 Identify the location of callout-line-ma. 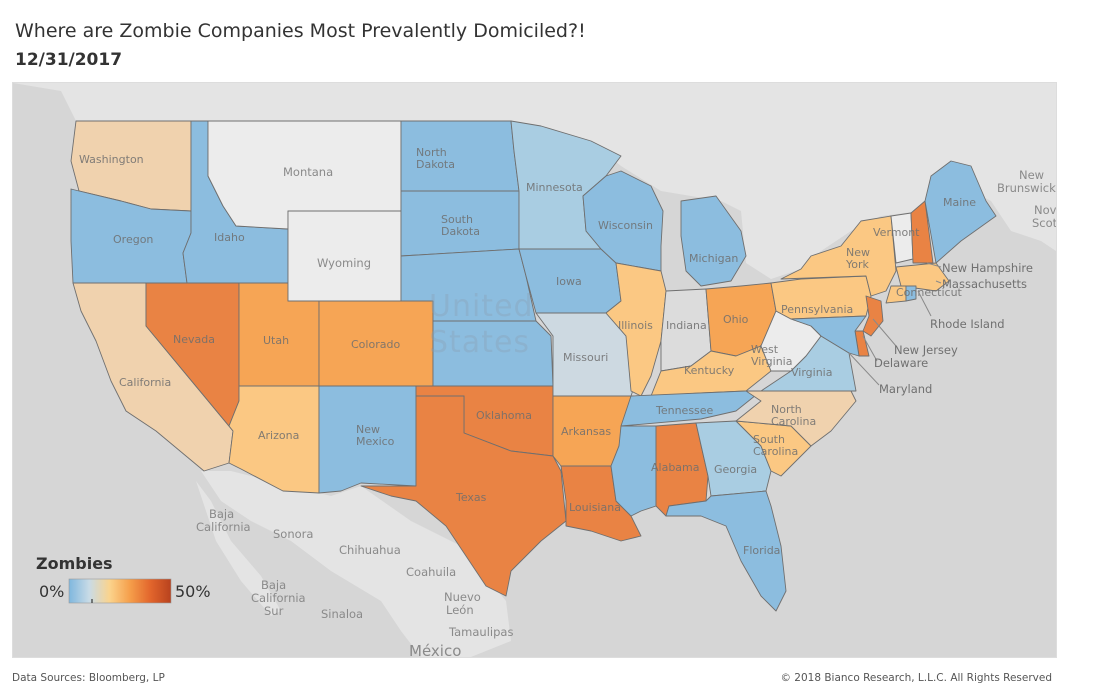
(938, 282).